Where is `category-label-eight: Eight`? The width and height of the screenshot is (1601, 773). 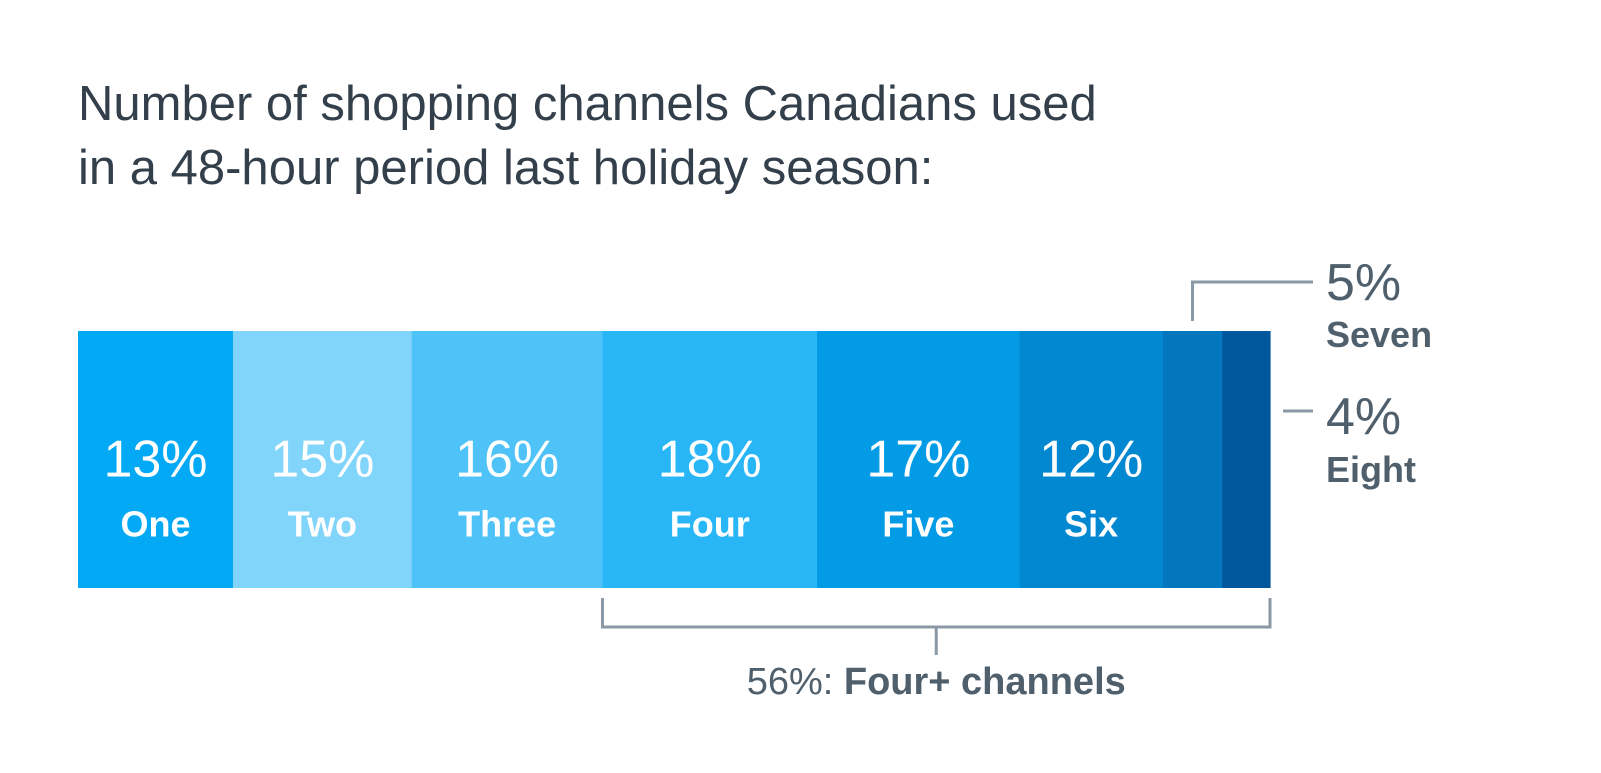 category-label-eight: Eight is located at coordinates (1371, 469).